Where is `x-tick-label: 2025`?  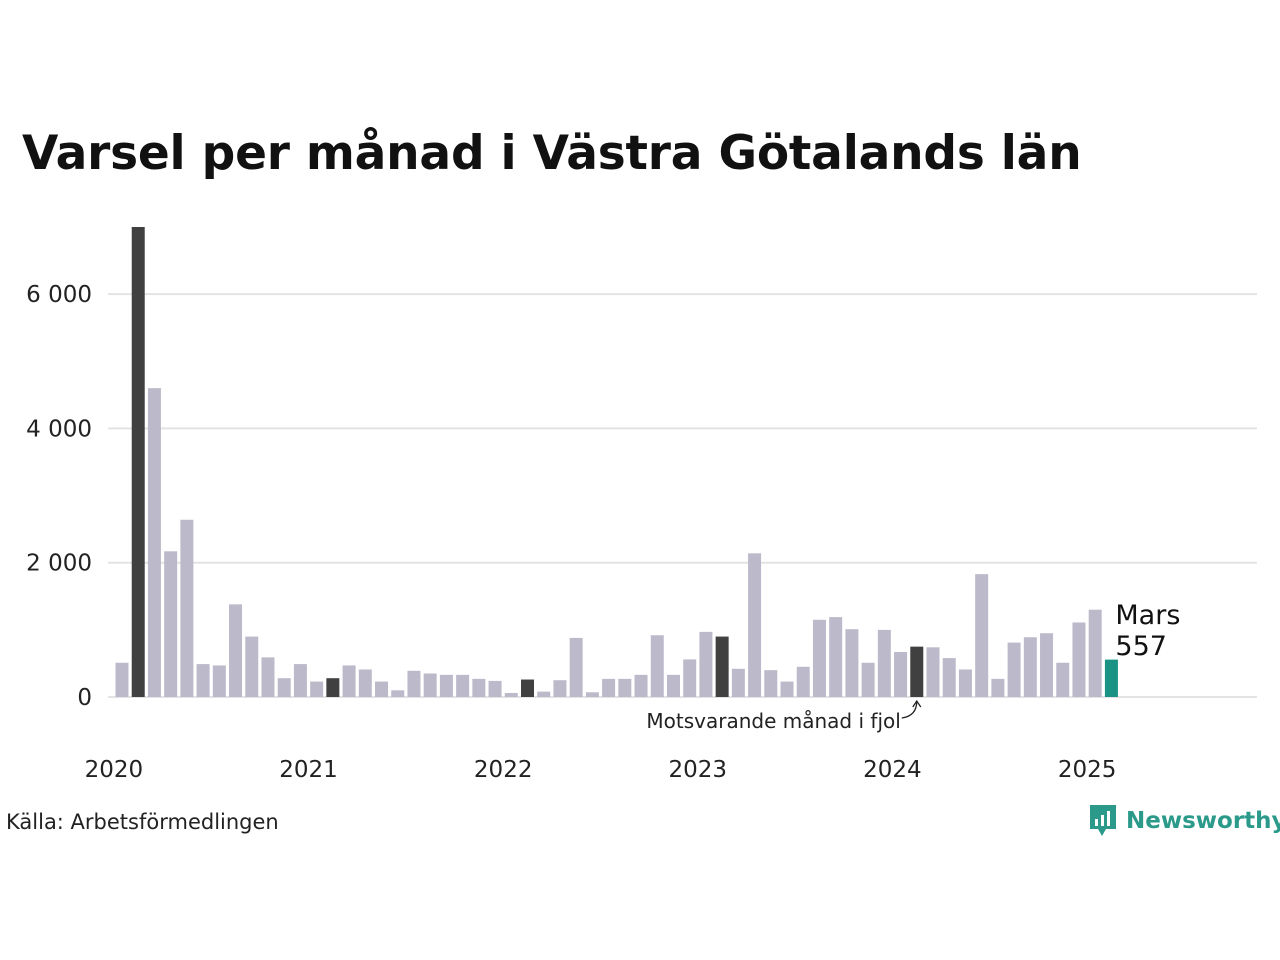 x-tick-label: 2025 is located at coordinates (1087, 770).